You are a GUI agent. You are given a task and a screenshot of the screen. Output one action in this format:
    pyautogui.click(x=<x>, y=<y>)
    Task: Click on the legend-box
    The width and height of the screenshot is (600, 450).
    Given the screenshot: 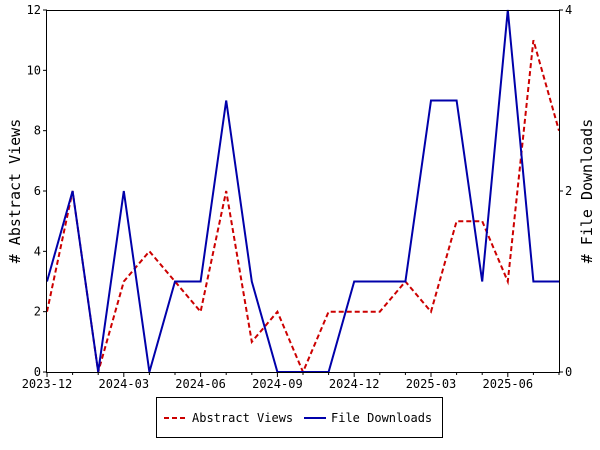 What is the action you would take?
    pyautogui.click(x=299, y=417)
    